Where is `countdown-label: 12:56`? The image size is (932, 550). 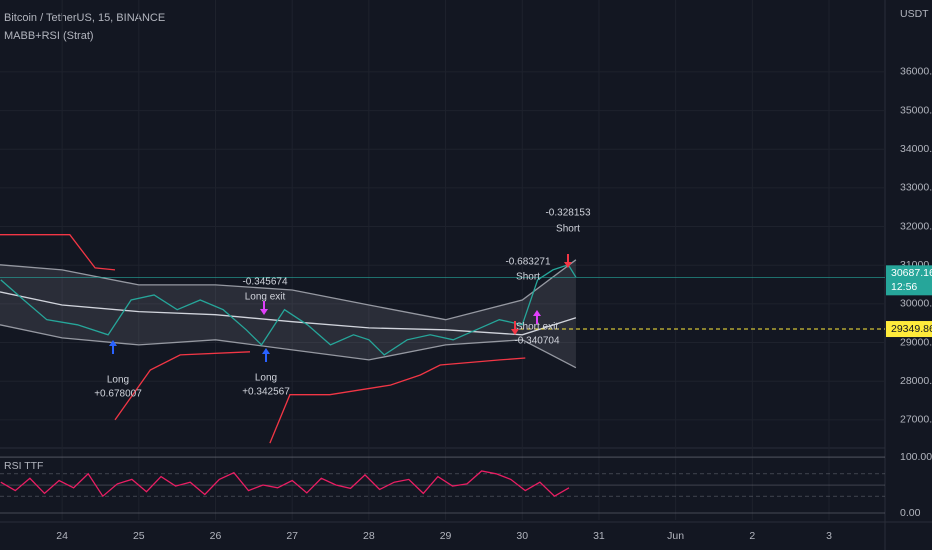 countdown-label: 12:56 is located at coordinates (904, 287).